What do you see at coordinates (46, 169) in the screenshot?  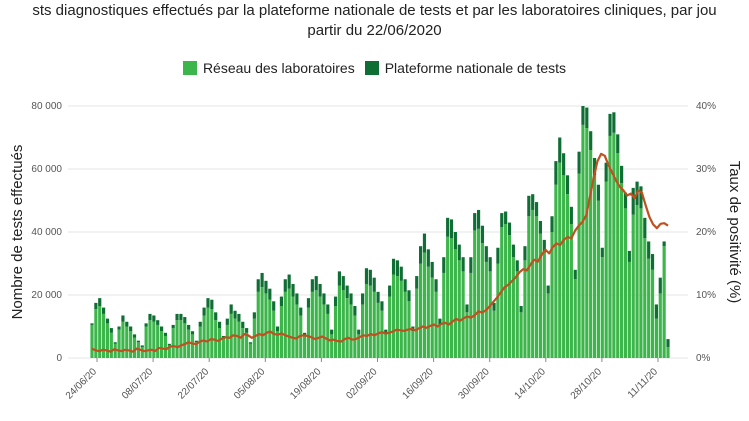 I see `y-tick-label: 60 000` at bounding box center [46, 169].